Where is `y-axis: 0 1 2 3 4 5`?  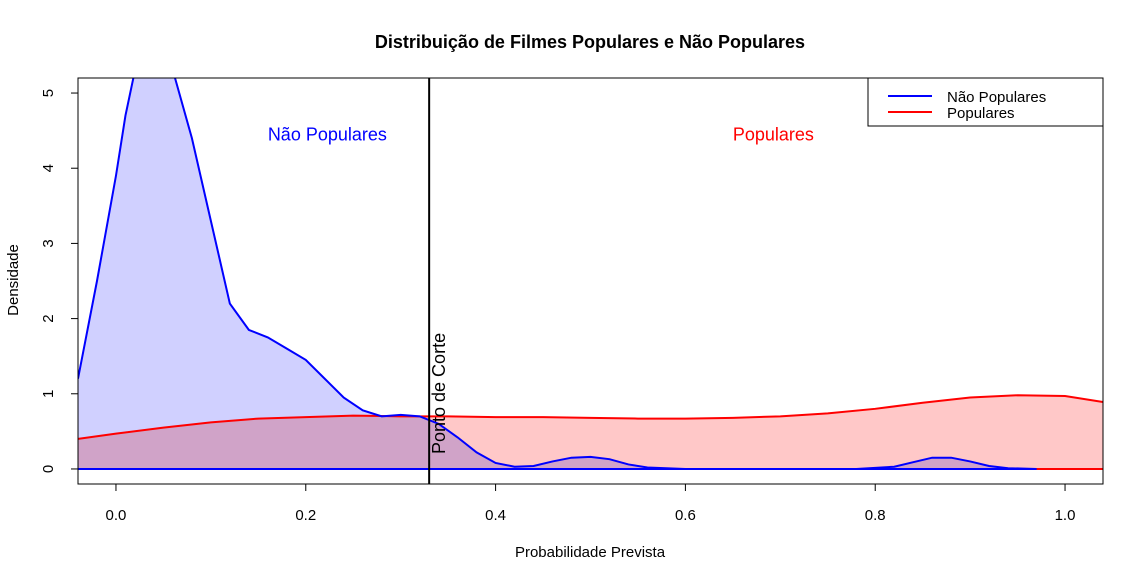 y-axis: 0 1 2 3 4 5 is located at coordinates (59, 281).